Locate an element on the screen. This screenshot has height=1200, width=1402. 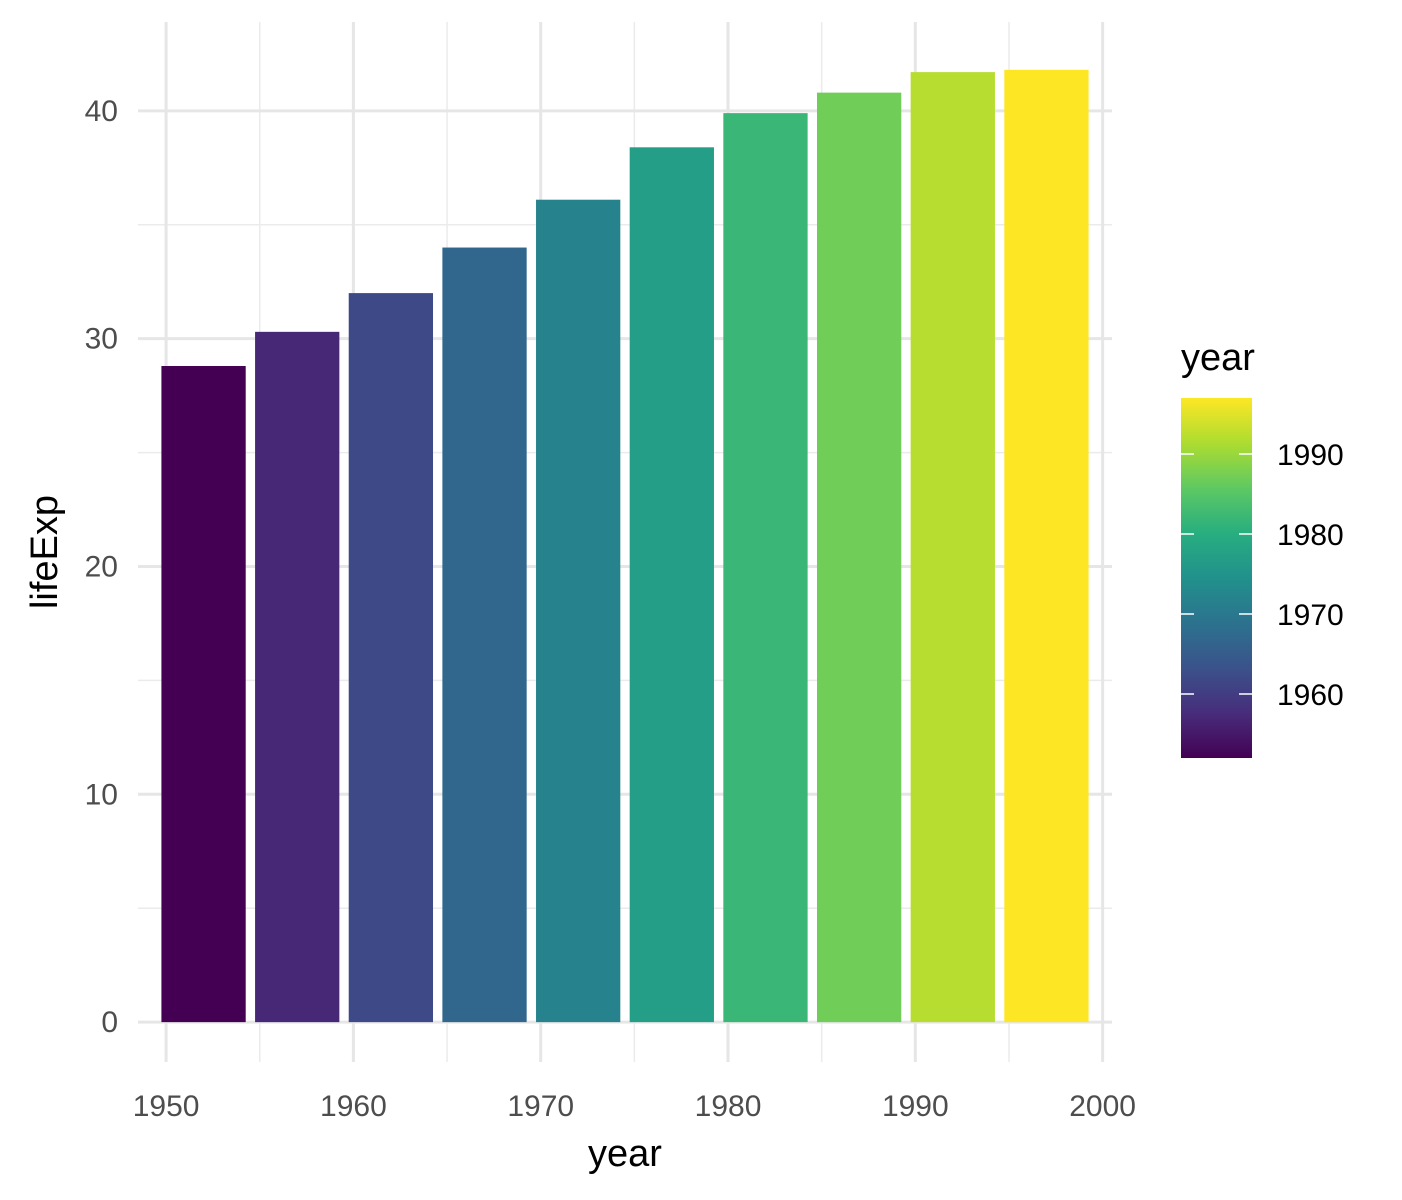
y-axis-ticks: 0 10 20 30 40 is located at coordinates (101, 567).